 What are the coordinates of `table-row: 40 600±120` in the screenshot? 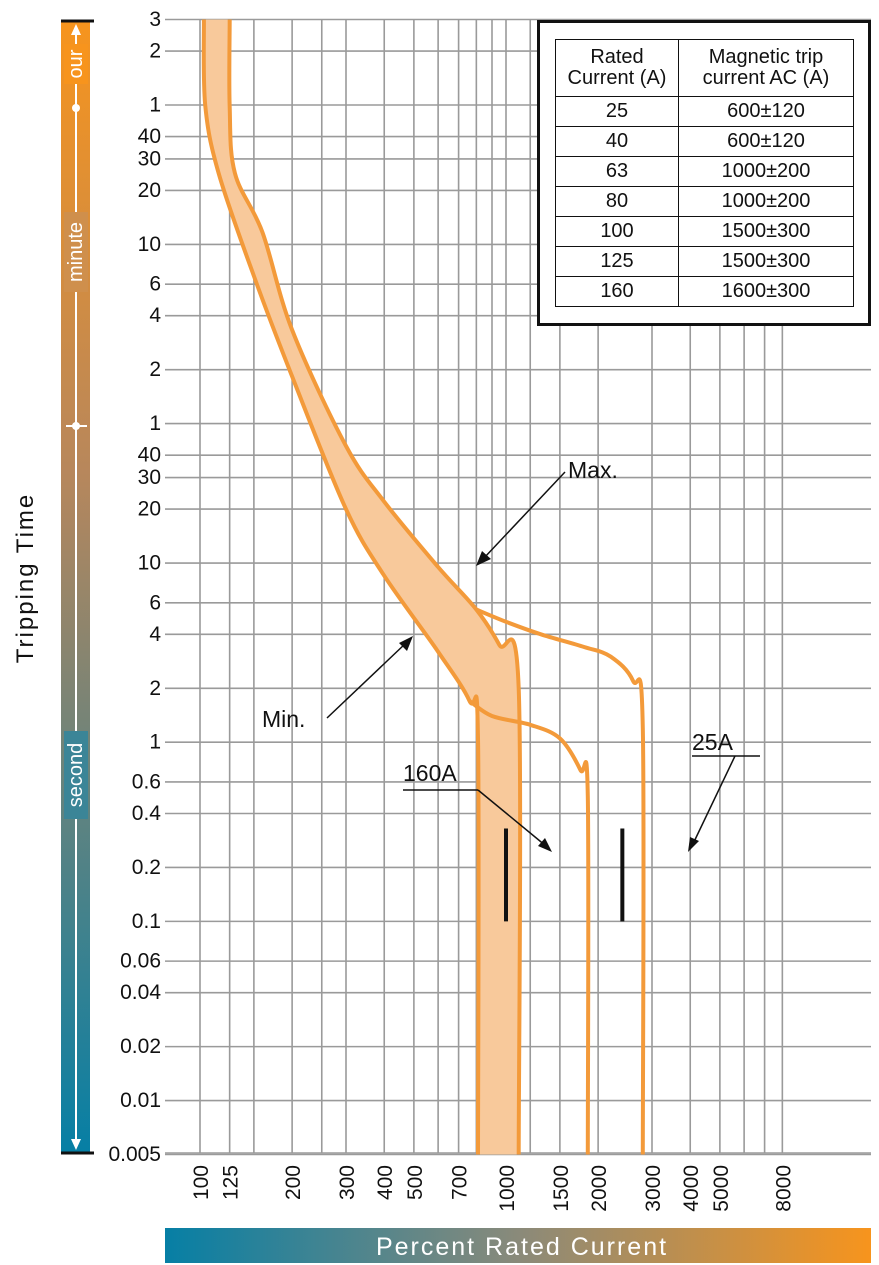 It's located at (704, 141).